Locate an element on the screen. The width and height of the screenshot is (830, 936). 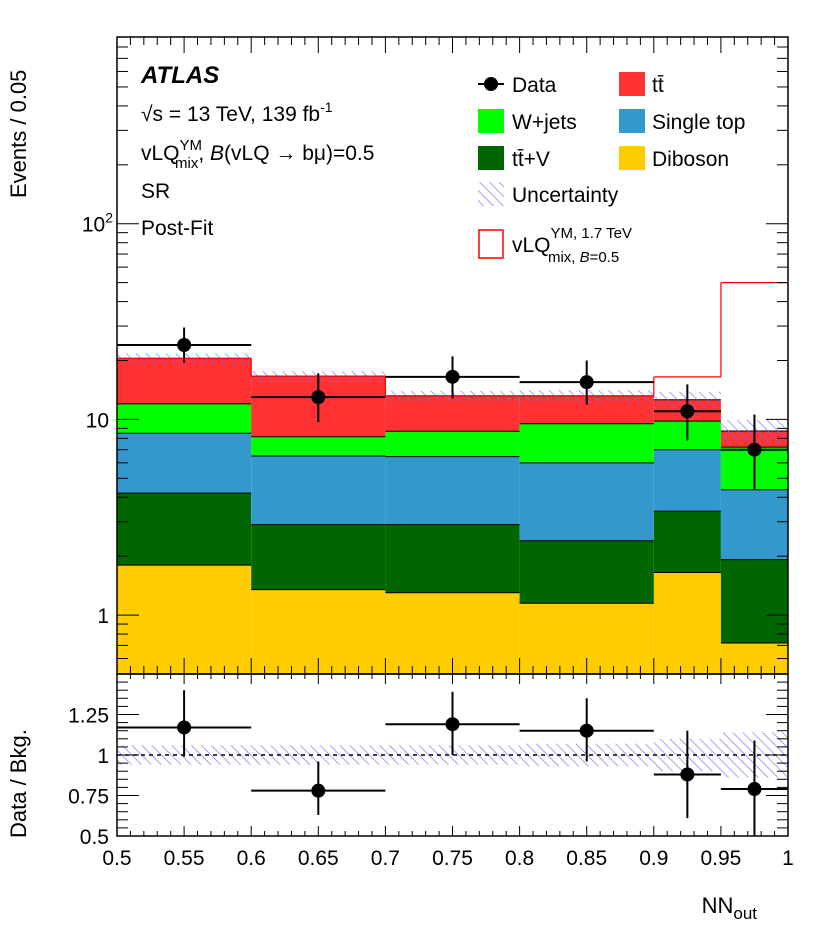
y-tick-label-exp-2: 2 is located at coordinates (109, 218).